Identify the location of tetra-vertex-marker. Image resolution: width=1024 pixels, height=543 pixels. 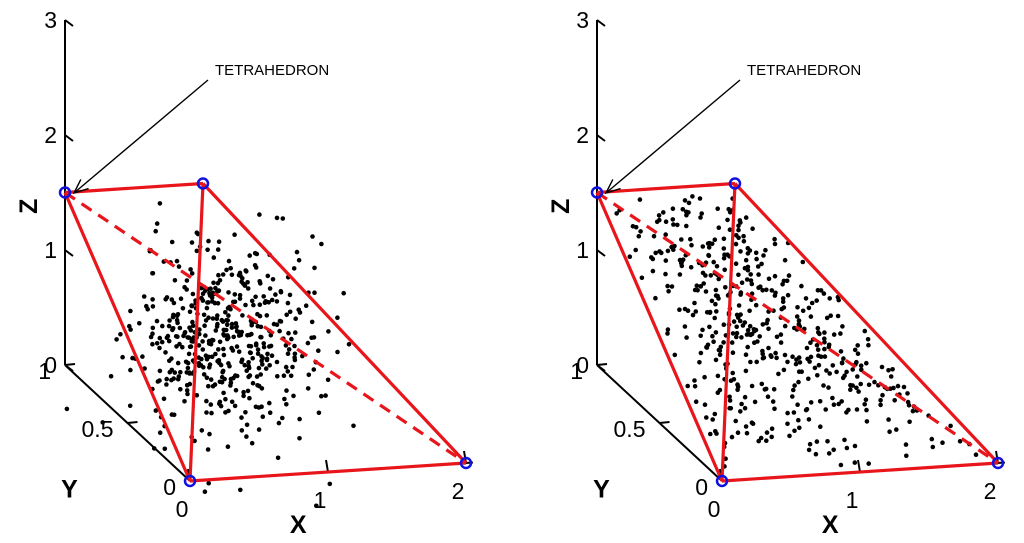
(203, 183).